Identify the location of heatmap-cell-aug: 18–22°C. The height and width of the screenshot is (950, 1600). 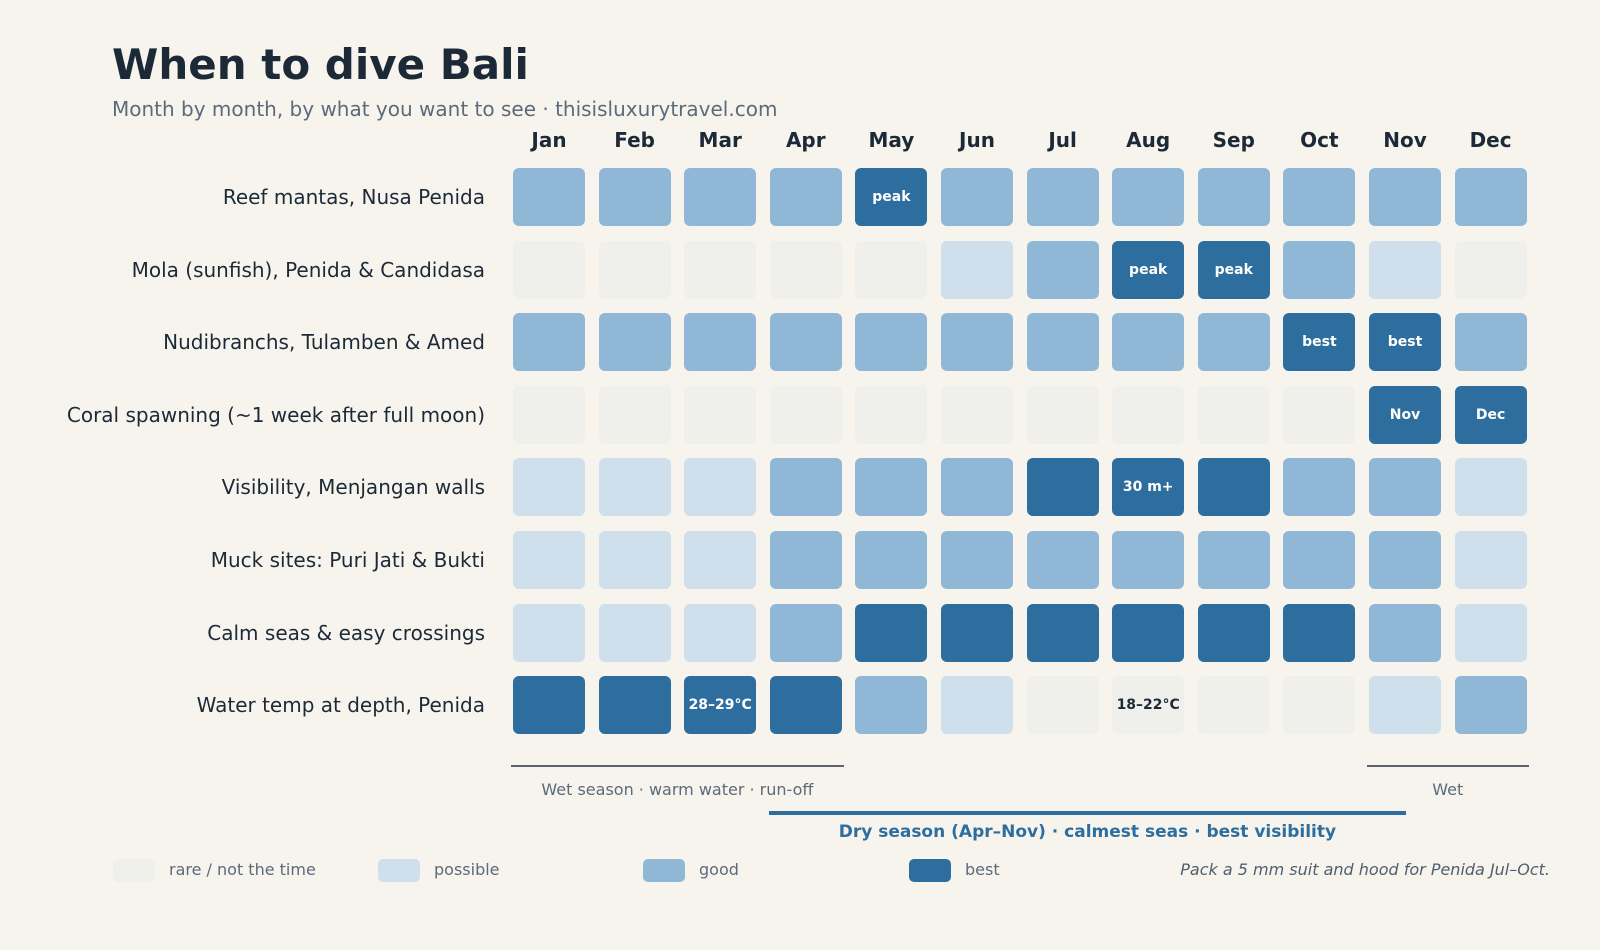
(1148, 705).